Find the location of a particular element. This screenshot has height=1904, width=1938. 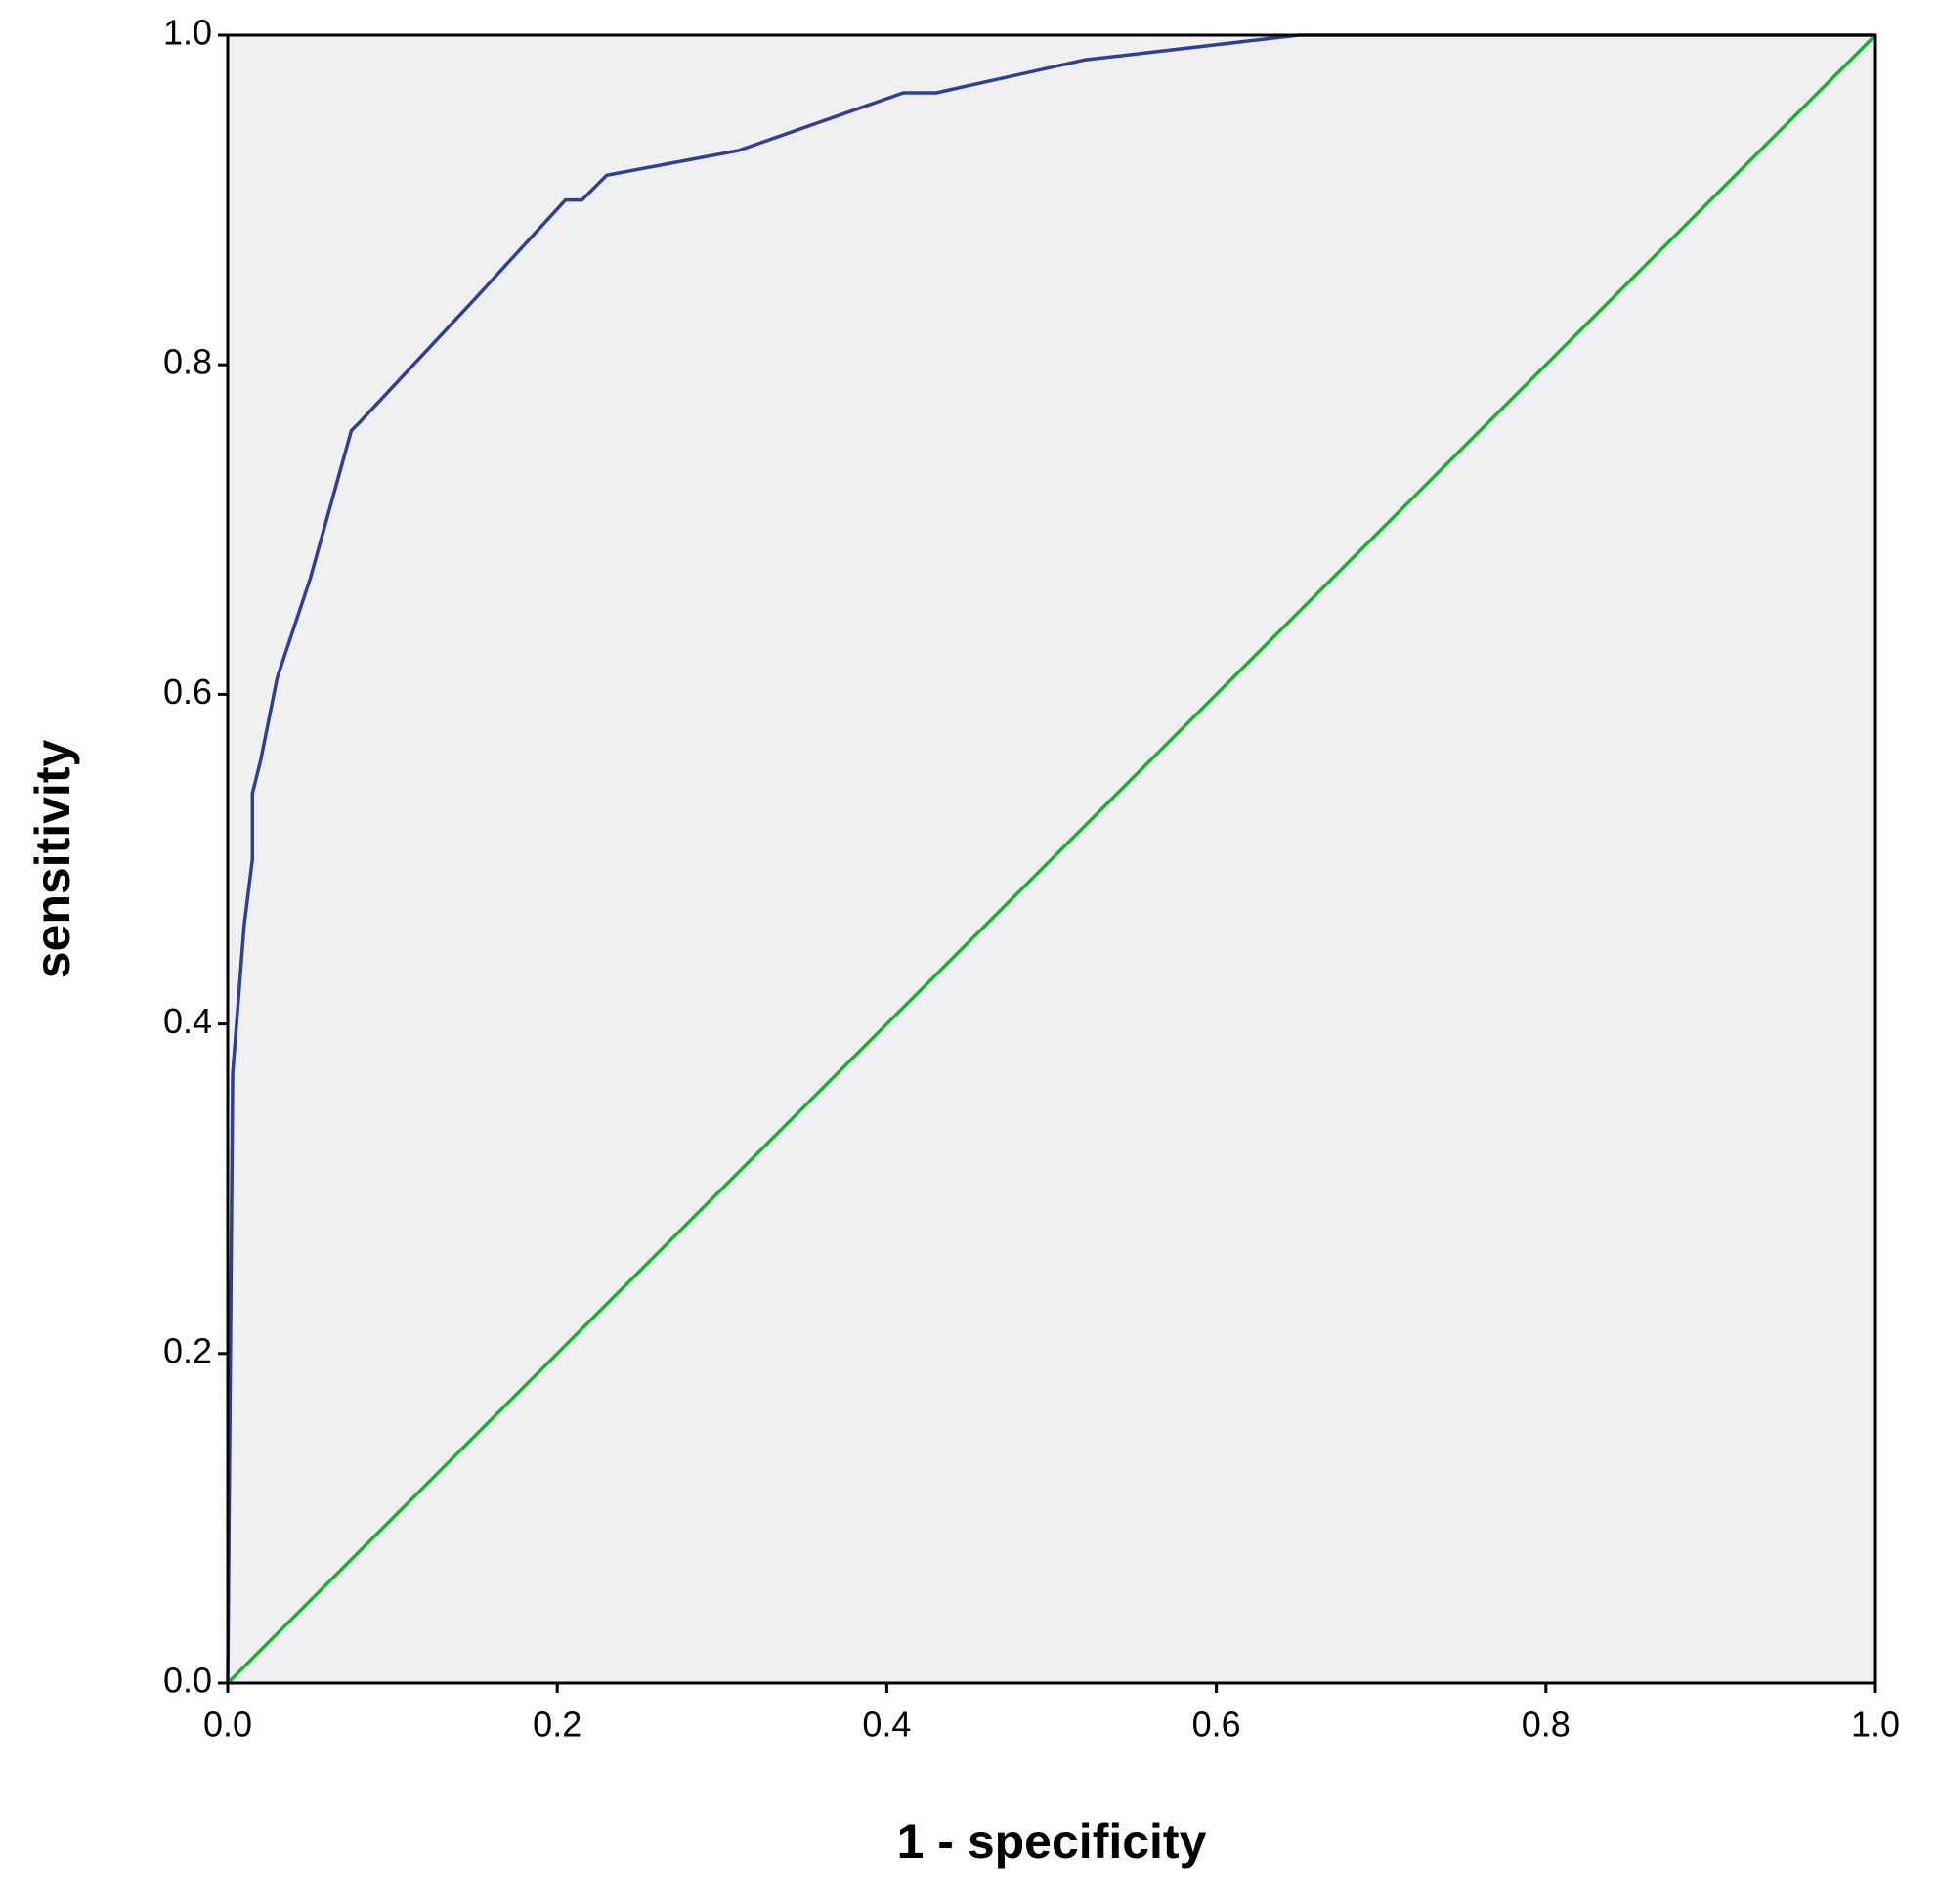

y-tick-label: 0.0 is located at coordinates (187, 1681).